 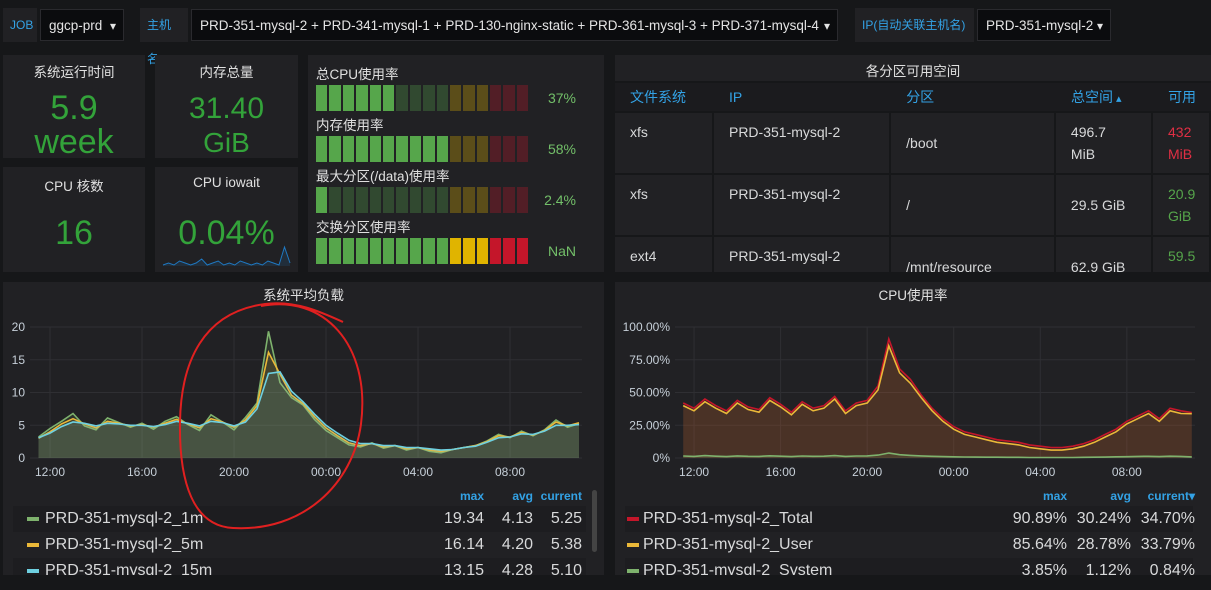 What do you see at coordinates (658, 97) in the screenshot?
I see `column-header: 文件系统` at bounding box center [658, 97].